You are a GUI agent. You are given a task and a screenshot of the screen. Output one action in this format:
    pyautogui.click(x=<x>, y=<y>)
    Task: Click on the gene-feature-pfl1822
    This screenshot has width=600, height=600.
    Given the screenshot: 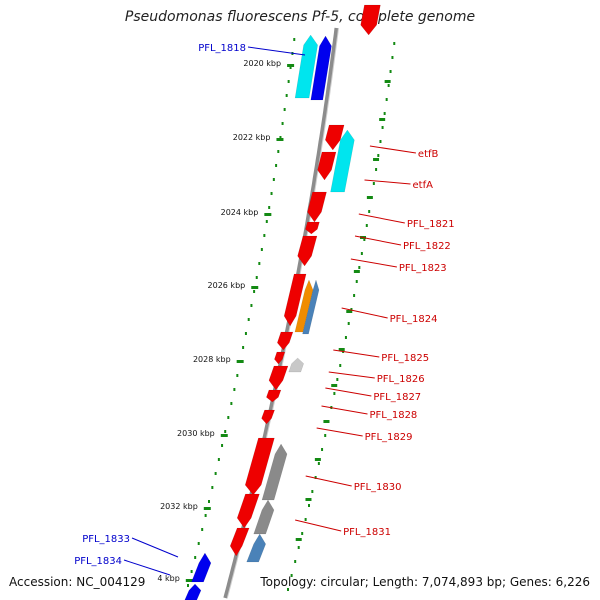 What is the action you would take?
    pyautogui.click(x=312, y=228)
    